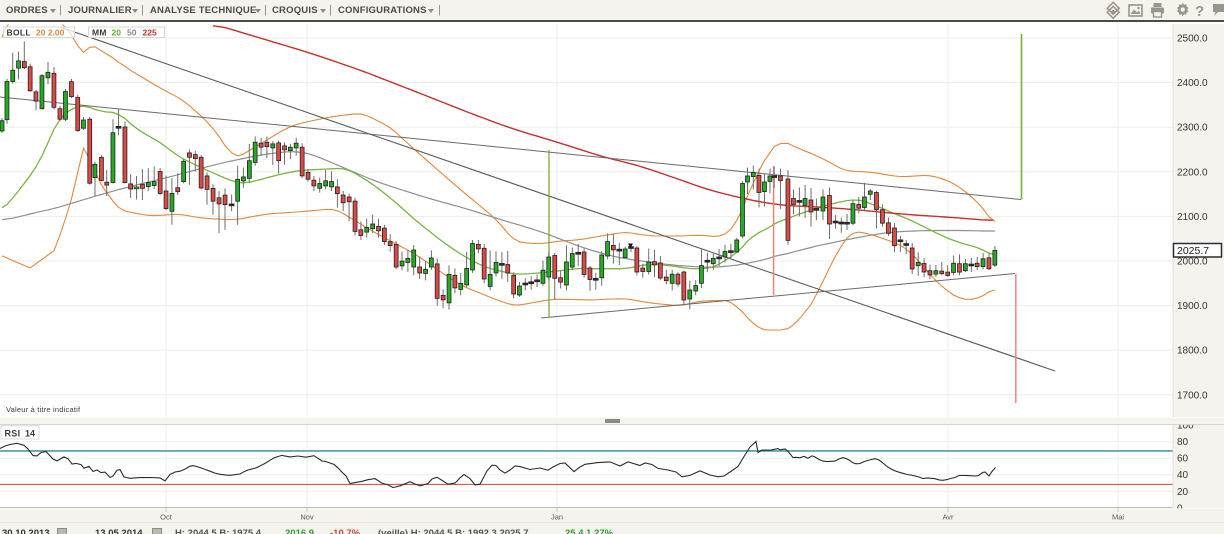 The image size is (1224, 534). What do you see at coordinates (1192, 306) in the screenshot?
I see `svg-text: 1900.0` at bounding box center [1192, 306].